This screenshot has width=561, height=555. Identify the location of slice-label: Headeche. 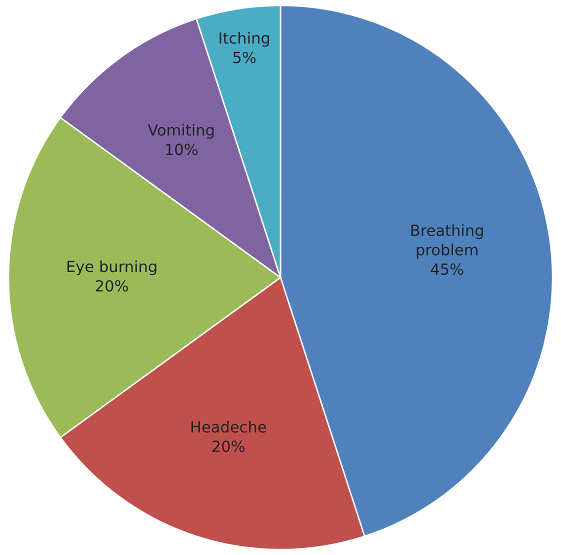
(228, 426).